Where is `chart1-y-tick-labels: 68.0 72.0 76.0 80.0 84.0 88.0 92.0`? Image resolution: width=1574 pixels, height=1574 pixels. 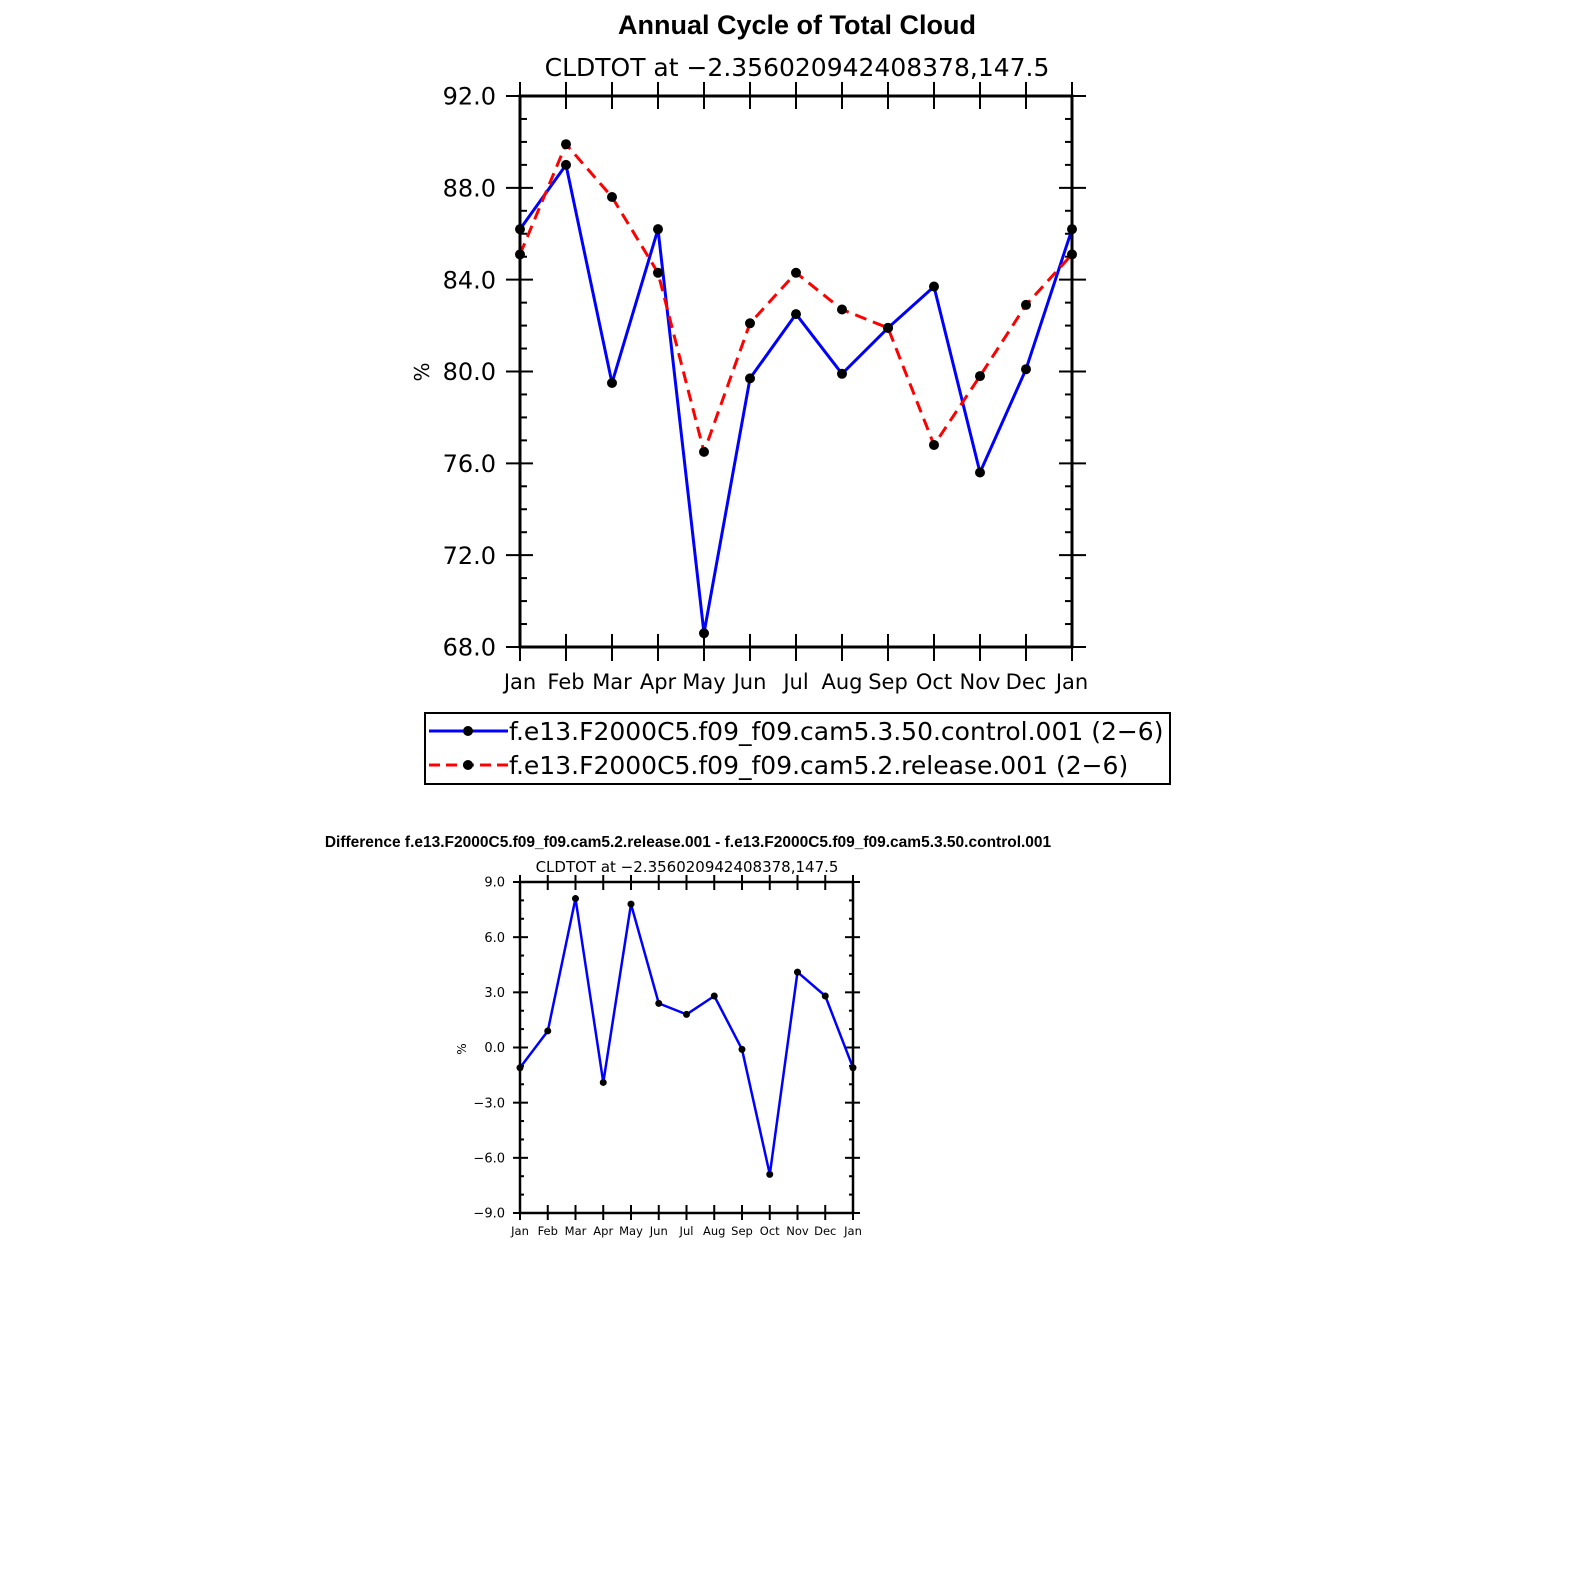
chart1-y-tick-labels: 68.0 72.0 76.0 80.0 84.0 88.0 92.0 is located at coordinates (469, 372).